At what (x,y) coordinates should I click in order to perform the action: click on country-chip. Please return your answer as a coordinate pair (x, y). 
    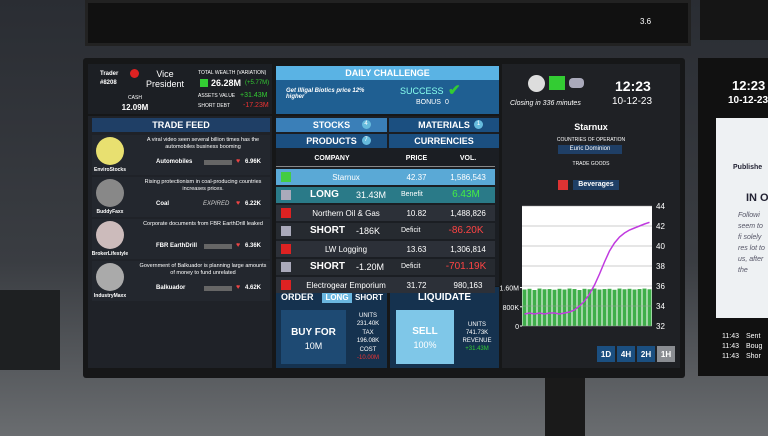
    Looking at the image, I should click on (590, 149).